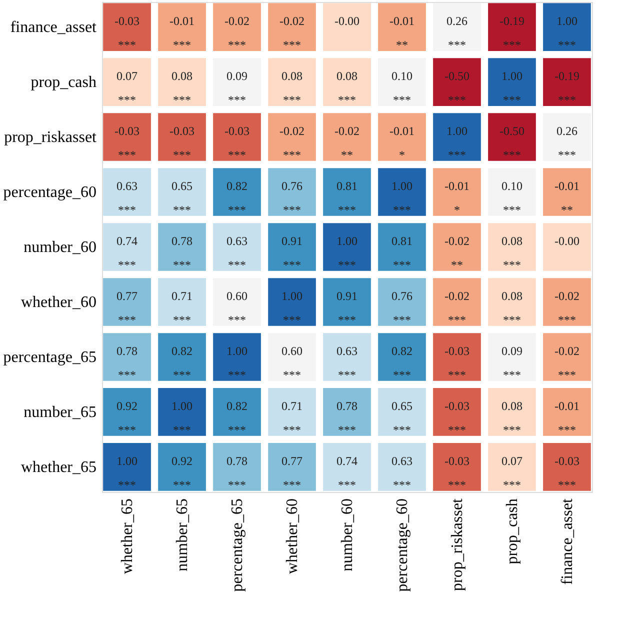 The image size is (624, 621). What do you see at coordinates (402, 545) in the screenshot?
I see `x-tick-label: percentage_60` at bounding box center [402, 545].